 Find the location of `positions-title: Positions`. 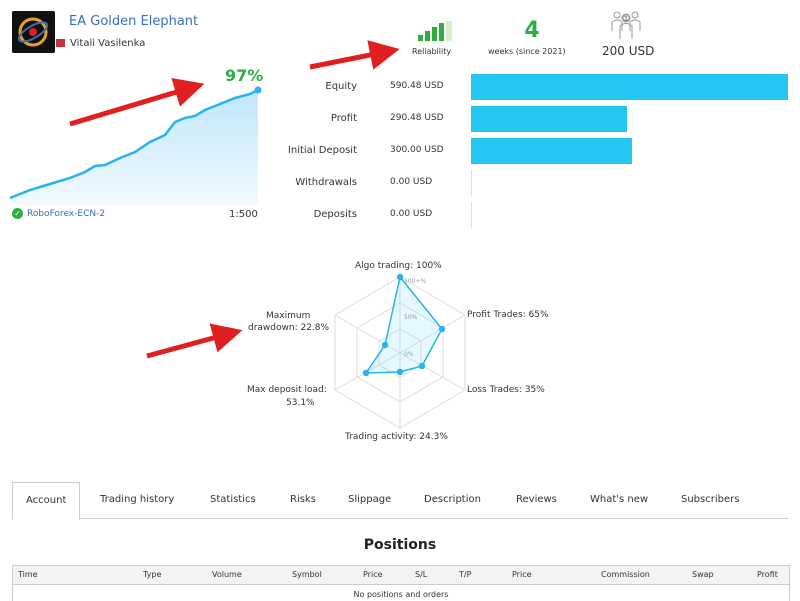

positions-title: Positions is located at coordinates (400, 545).